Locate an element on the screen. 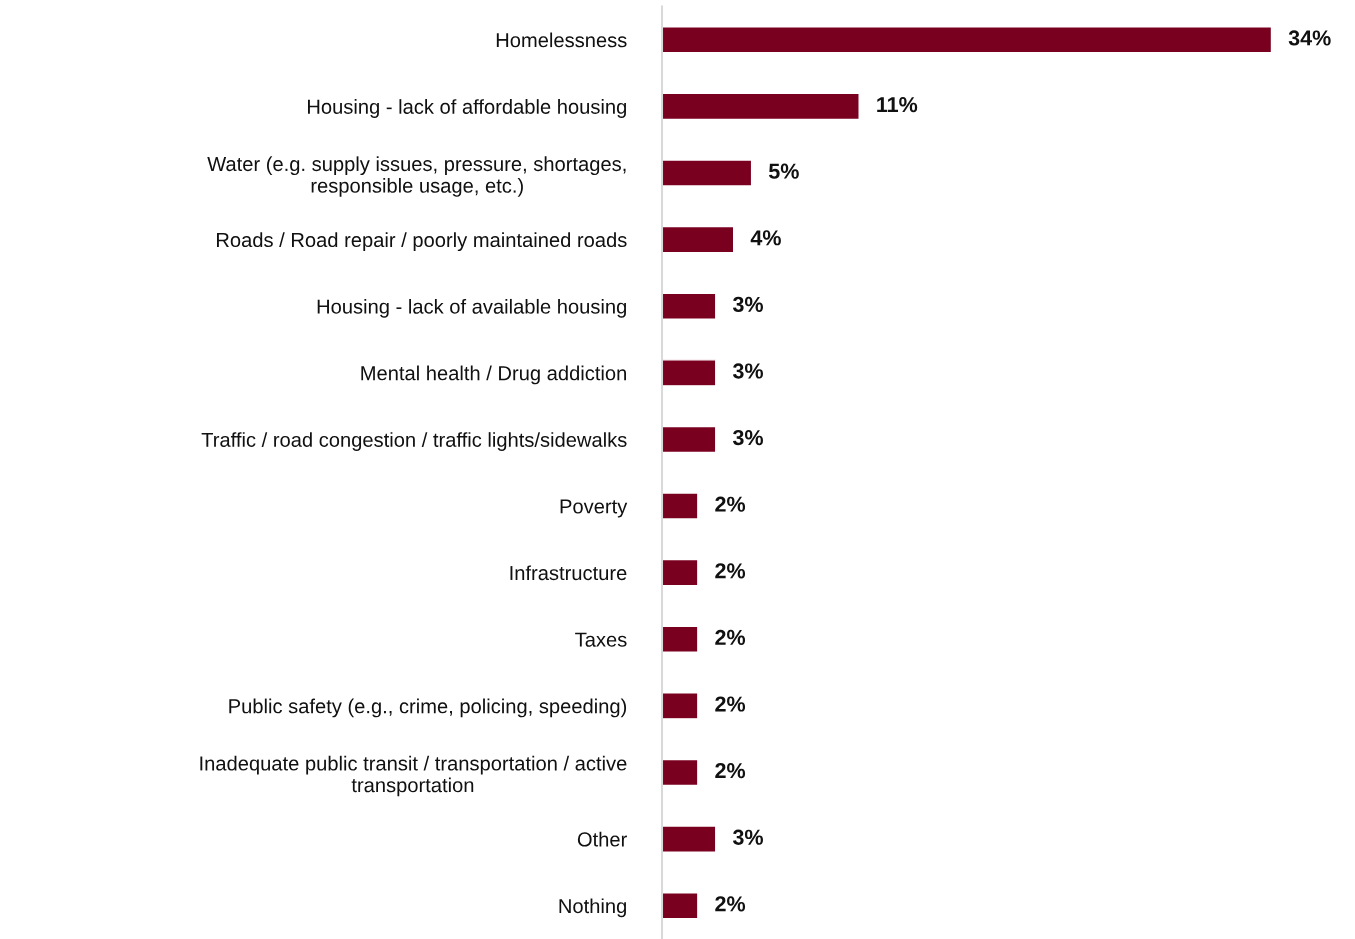 This screenshot has height=939, width=1355. data-label: 4% is located at coordinates (765, 238).